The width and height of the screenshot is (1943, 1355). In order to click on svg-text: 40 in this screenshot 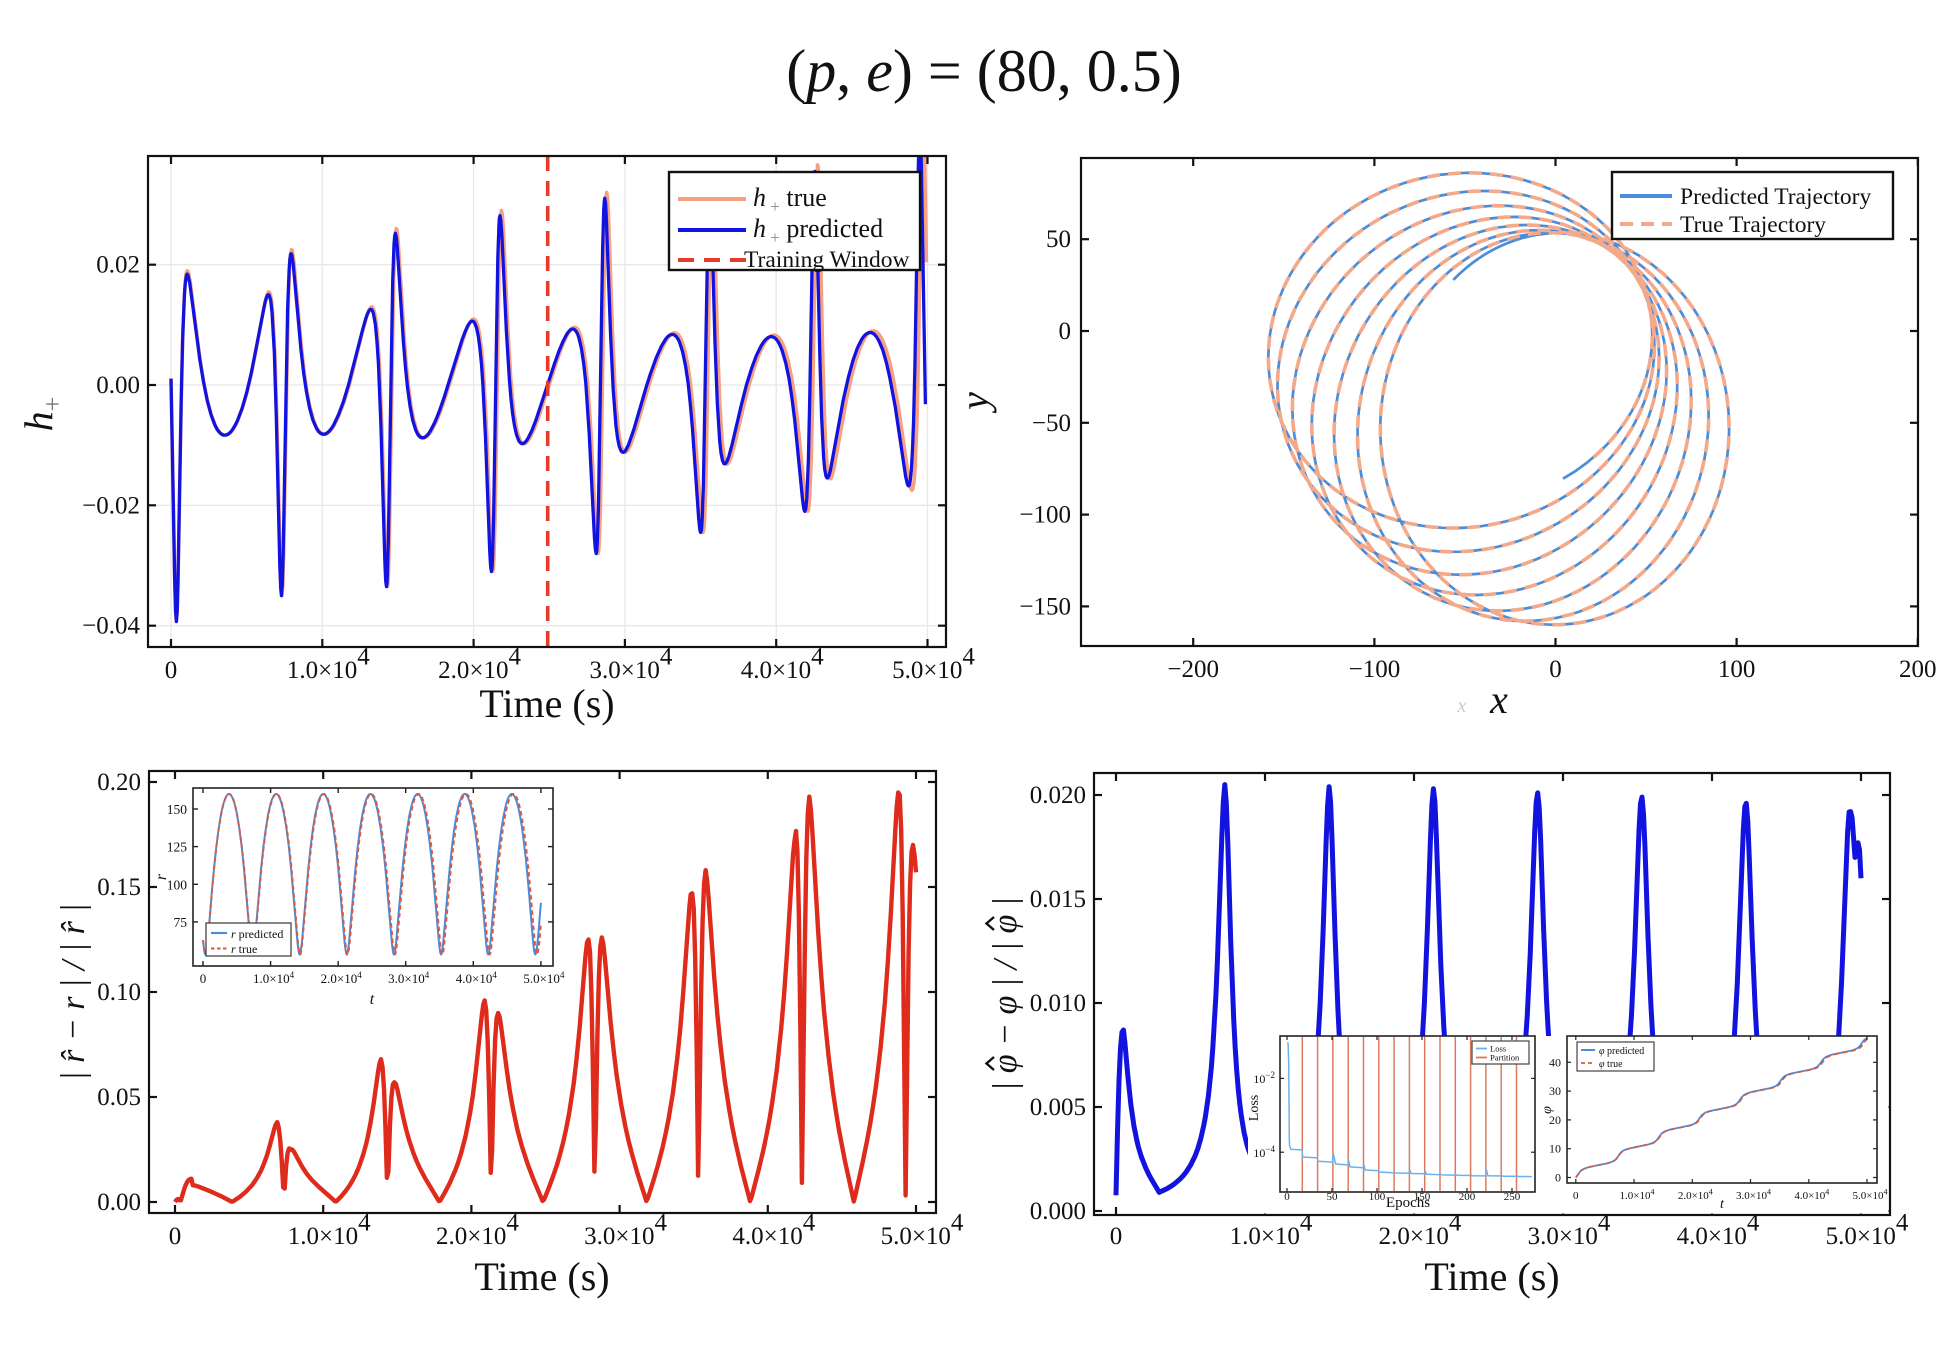, I will do `click(1555, 1062)`.